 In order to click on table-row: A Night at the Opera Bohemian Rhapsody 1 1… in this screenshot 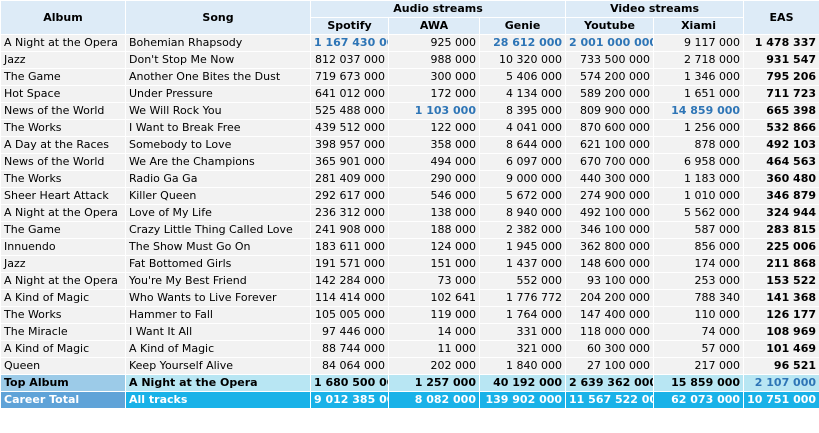, I will do `click(409, 43)`.